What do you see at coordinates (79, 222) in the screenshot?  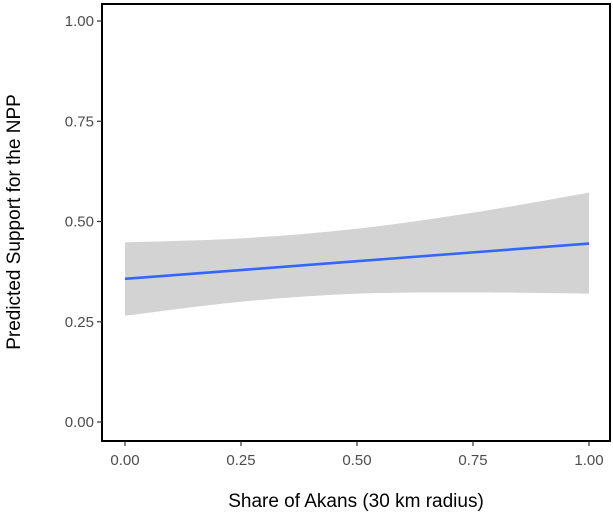 I see `y-tick-label-2: 0.50` at bounding box center [79, 222].